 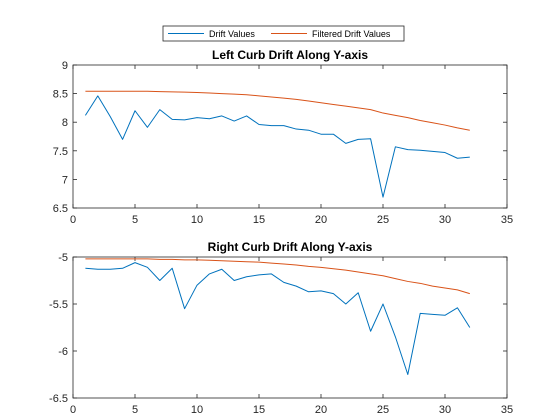 I want to click on x-tick-label-left-curb: 35, so click(x=507, y=220).